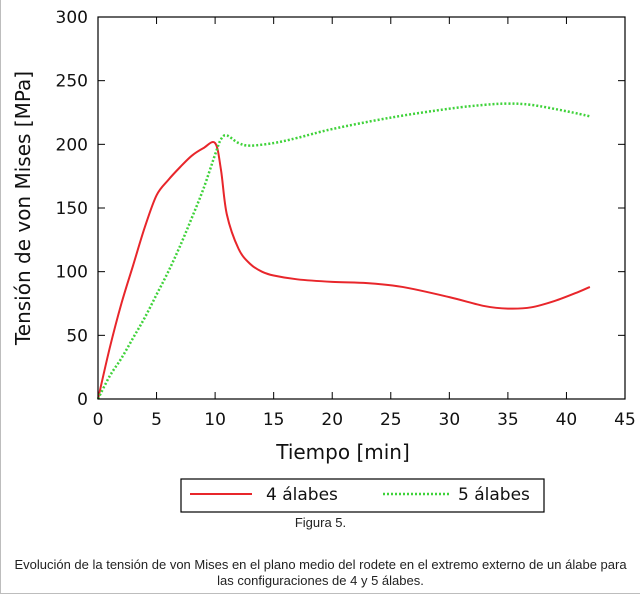 Image resolution: width=641 pixels, height=595 pixels. Describe the element at coordinates (72, 82) in the screenshot. I see `y-tick-label: 250` at that location.